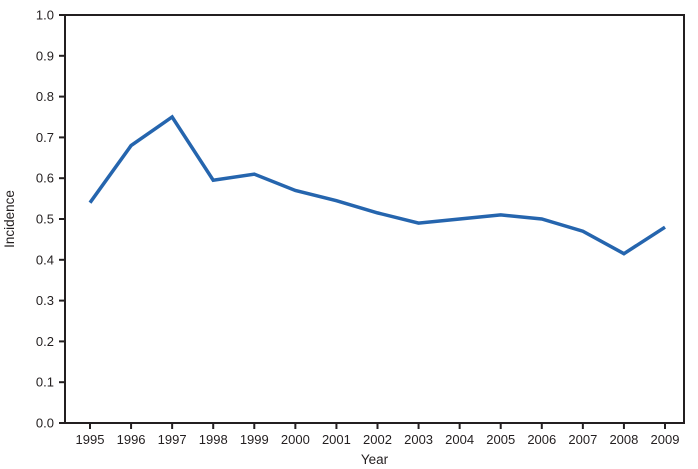 This screenshot has height=469, width=698. Describe the element at coordinates (45, 341) in the screenshot. I see `y-tick-label: 0.2` at that location.